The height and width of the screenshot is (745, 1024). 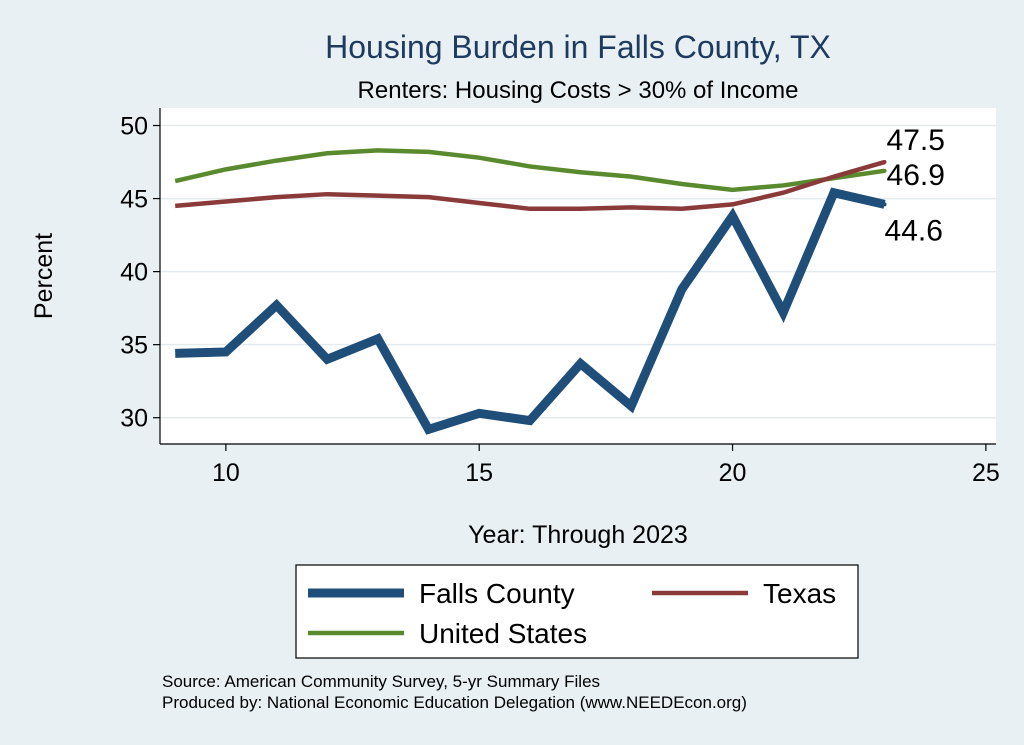 What do you see at coordinates (578, 535) in the screenshot?
I see `x-axis-label: Year: Through 2023` at bounding box center [578, 535].